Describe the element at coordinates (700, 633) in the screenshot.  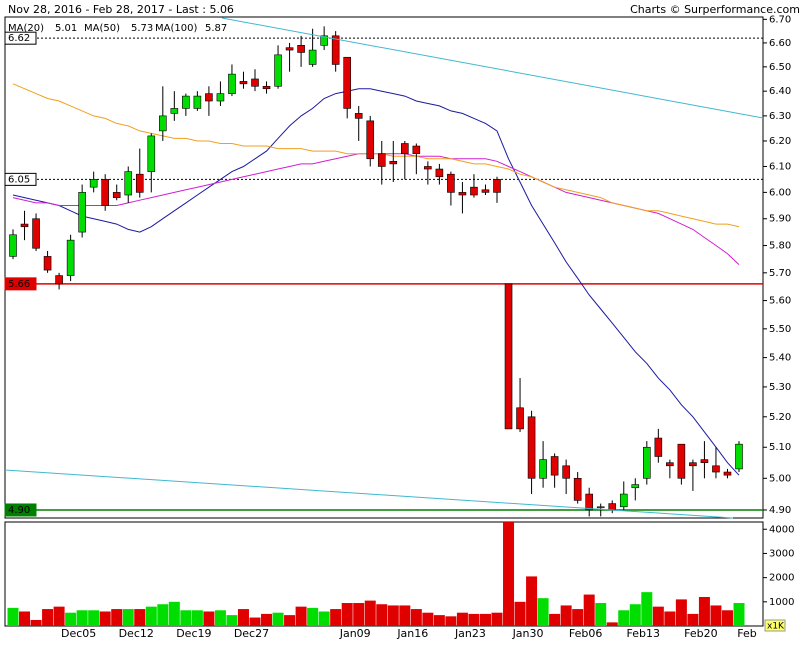
I see `x-tick-label: Feb20` at that location.